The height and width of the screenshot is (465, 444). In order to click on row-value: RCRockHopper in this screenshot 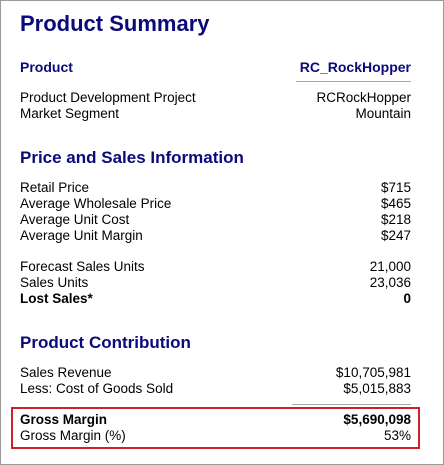, I will do `click(363, 97)`.